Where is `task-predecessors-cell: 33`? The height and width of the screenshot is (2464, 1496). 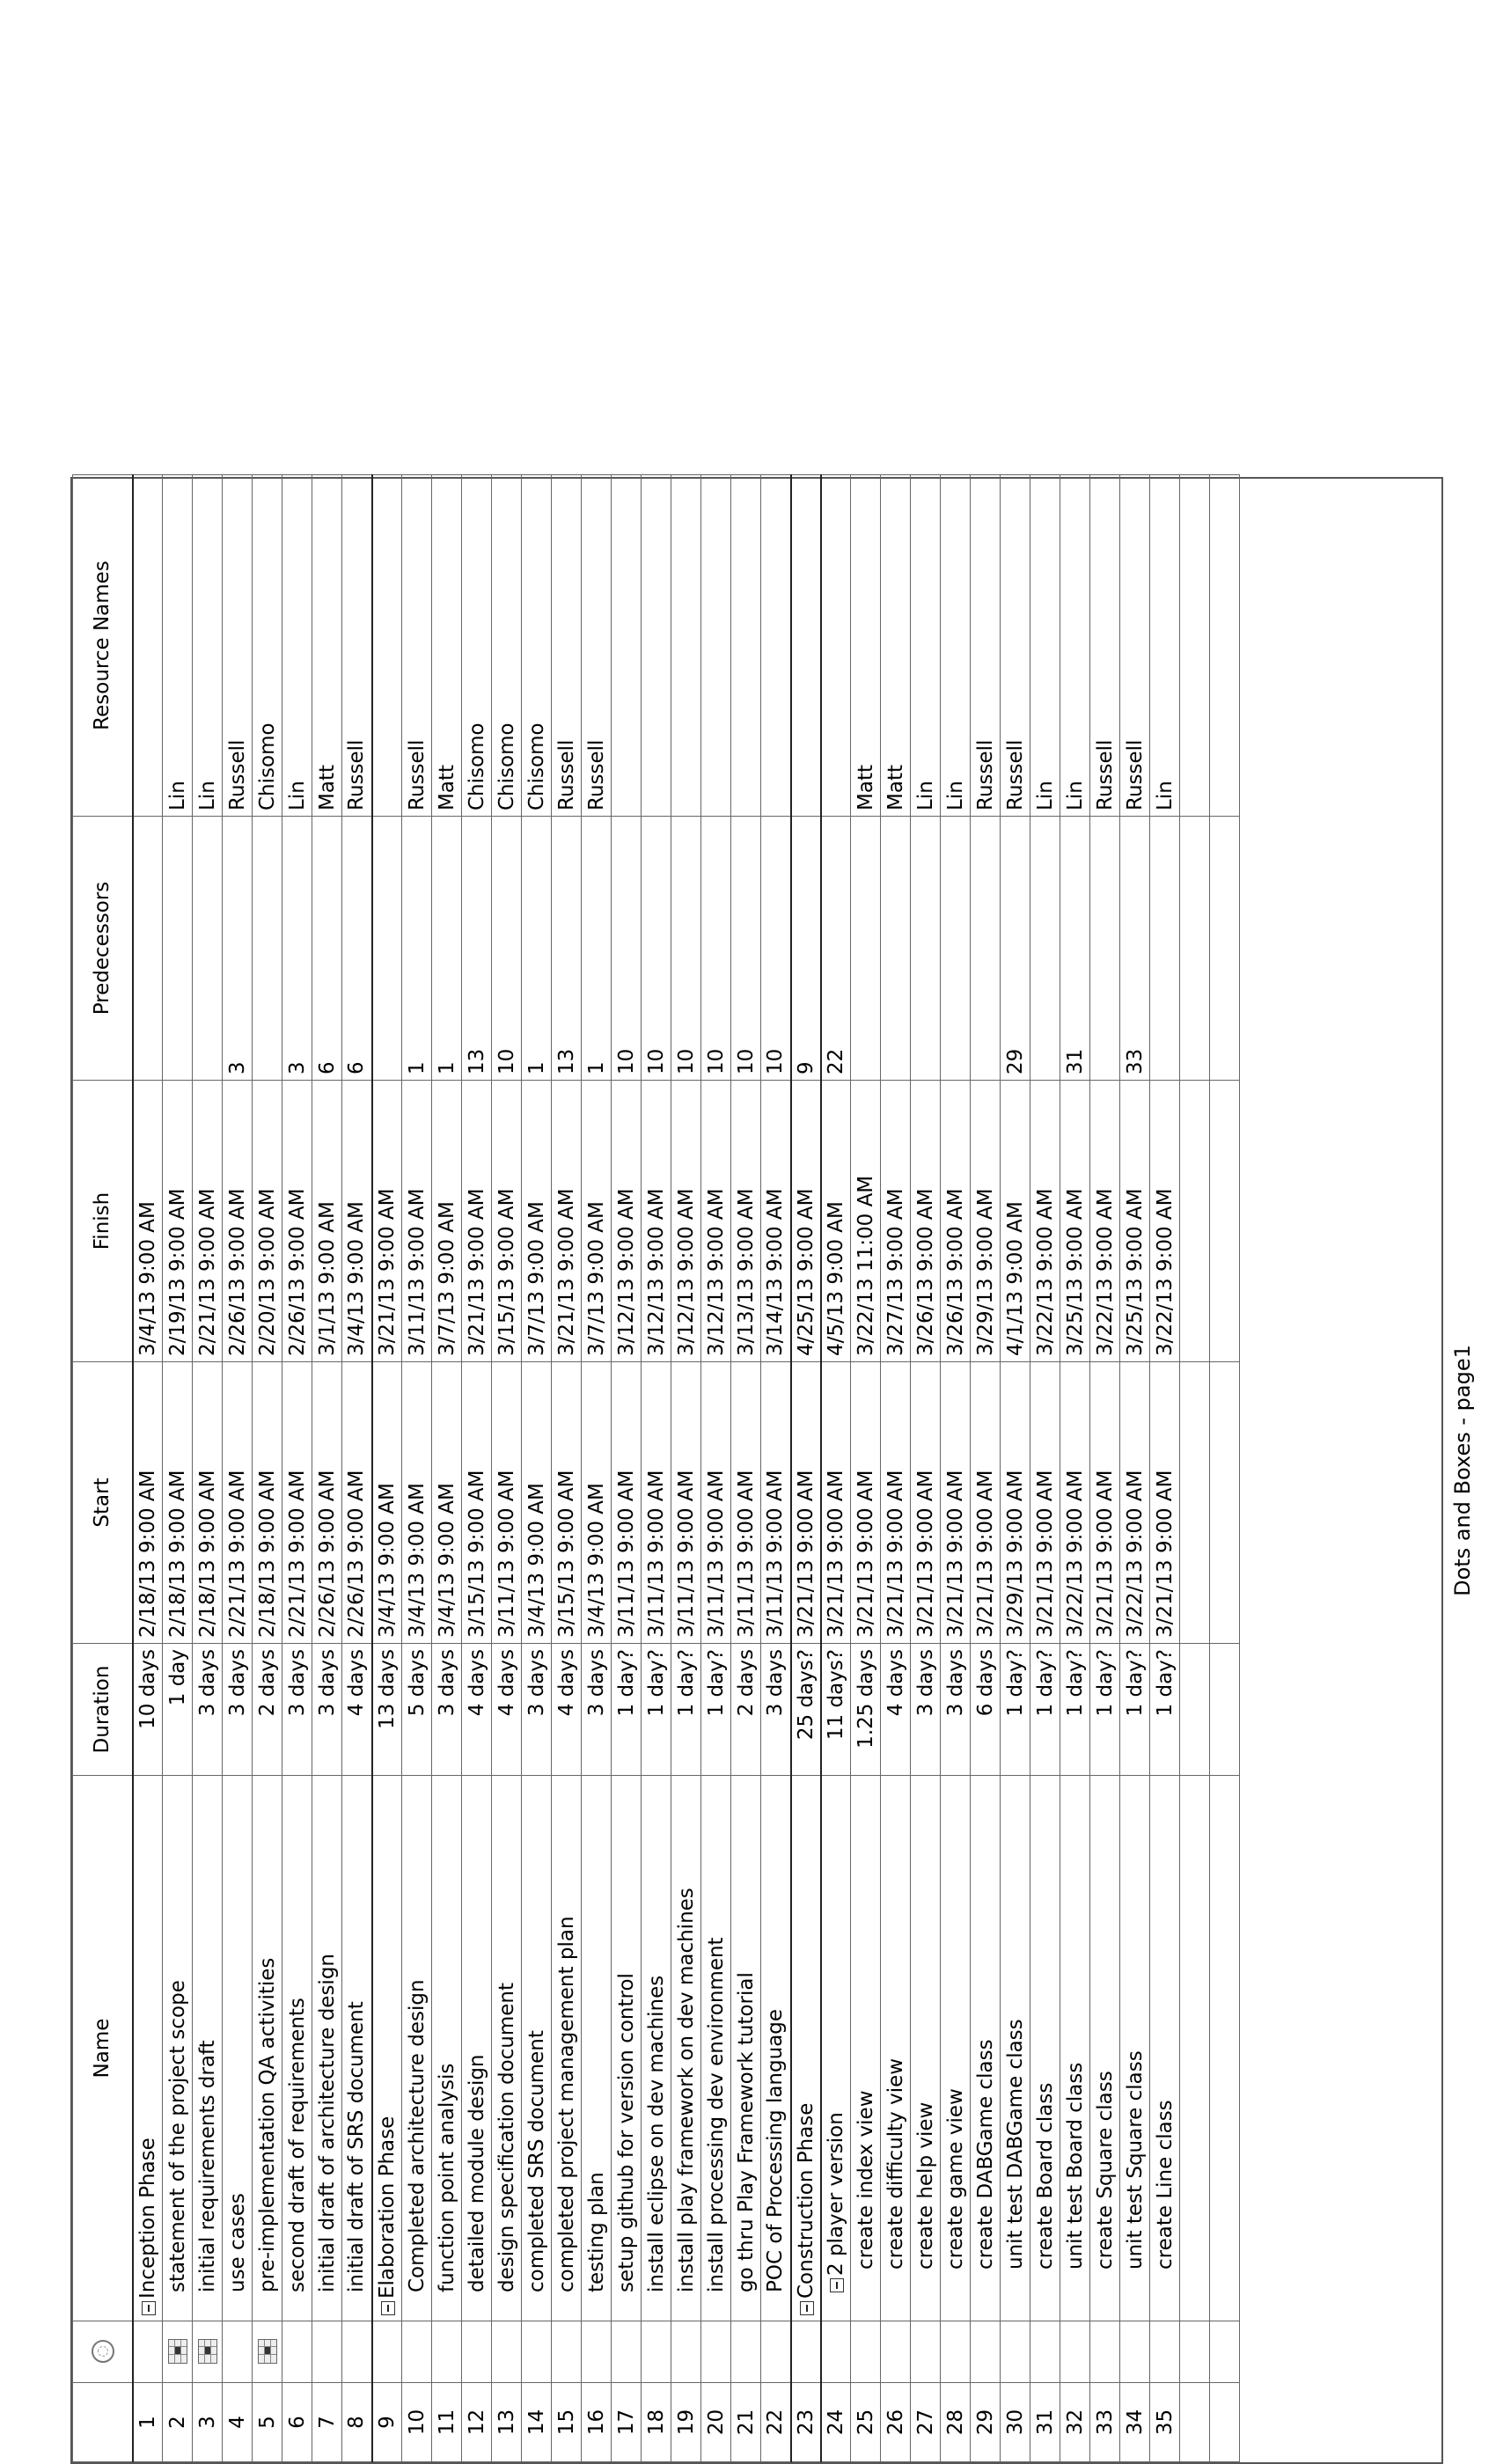 task-predecessors-cell: 33 is located at coordinates (1134, 949).